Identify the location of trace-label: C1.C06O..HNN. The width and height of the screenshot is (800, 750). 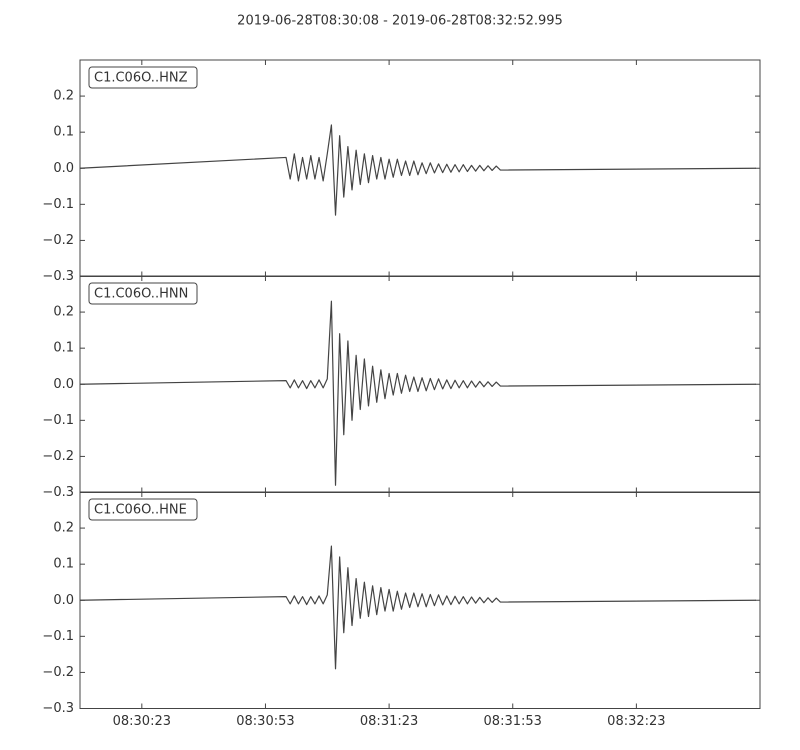
(141, 294).